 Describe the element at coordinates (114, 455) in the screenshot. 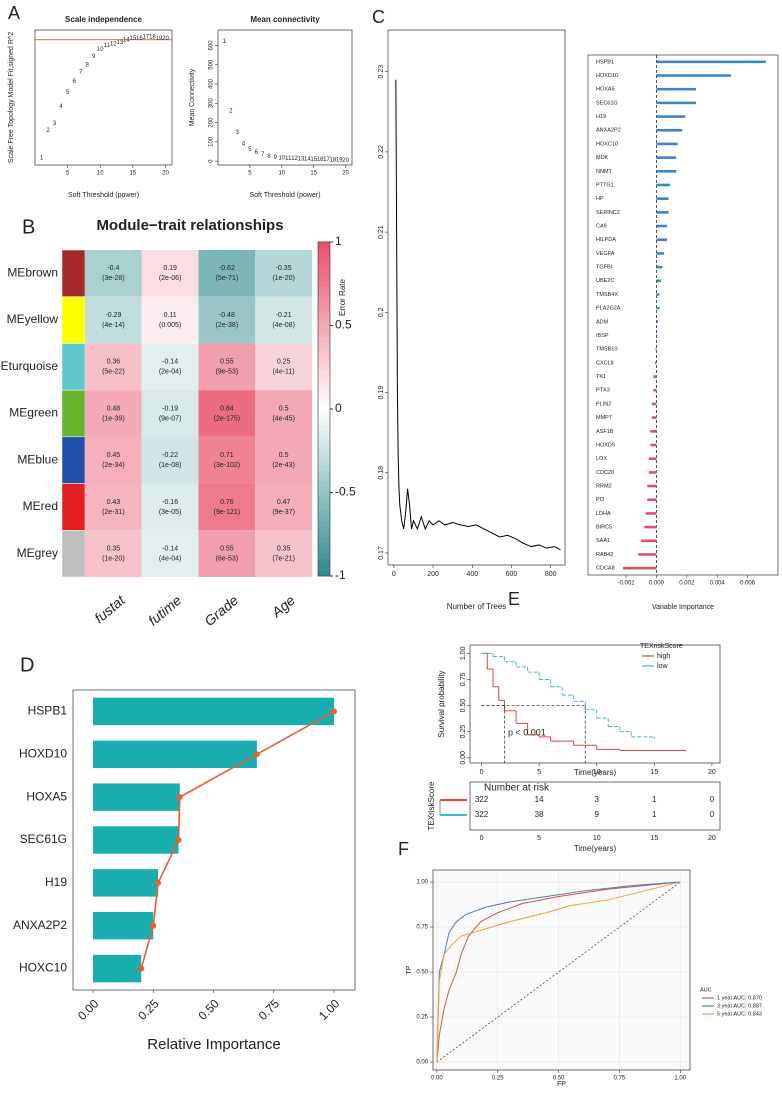

I see `cell-value: 0.45` at that location.